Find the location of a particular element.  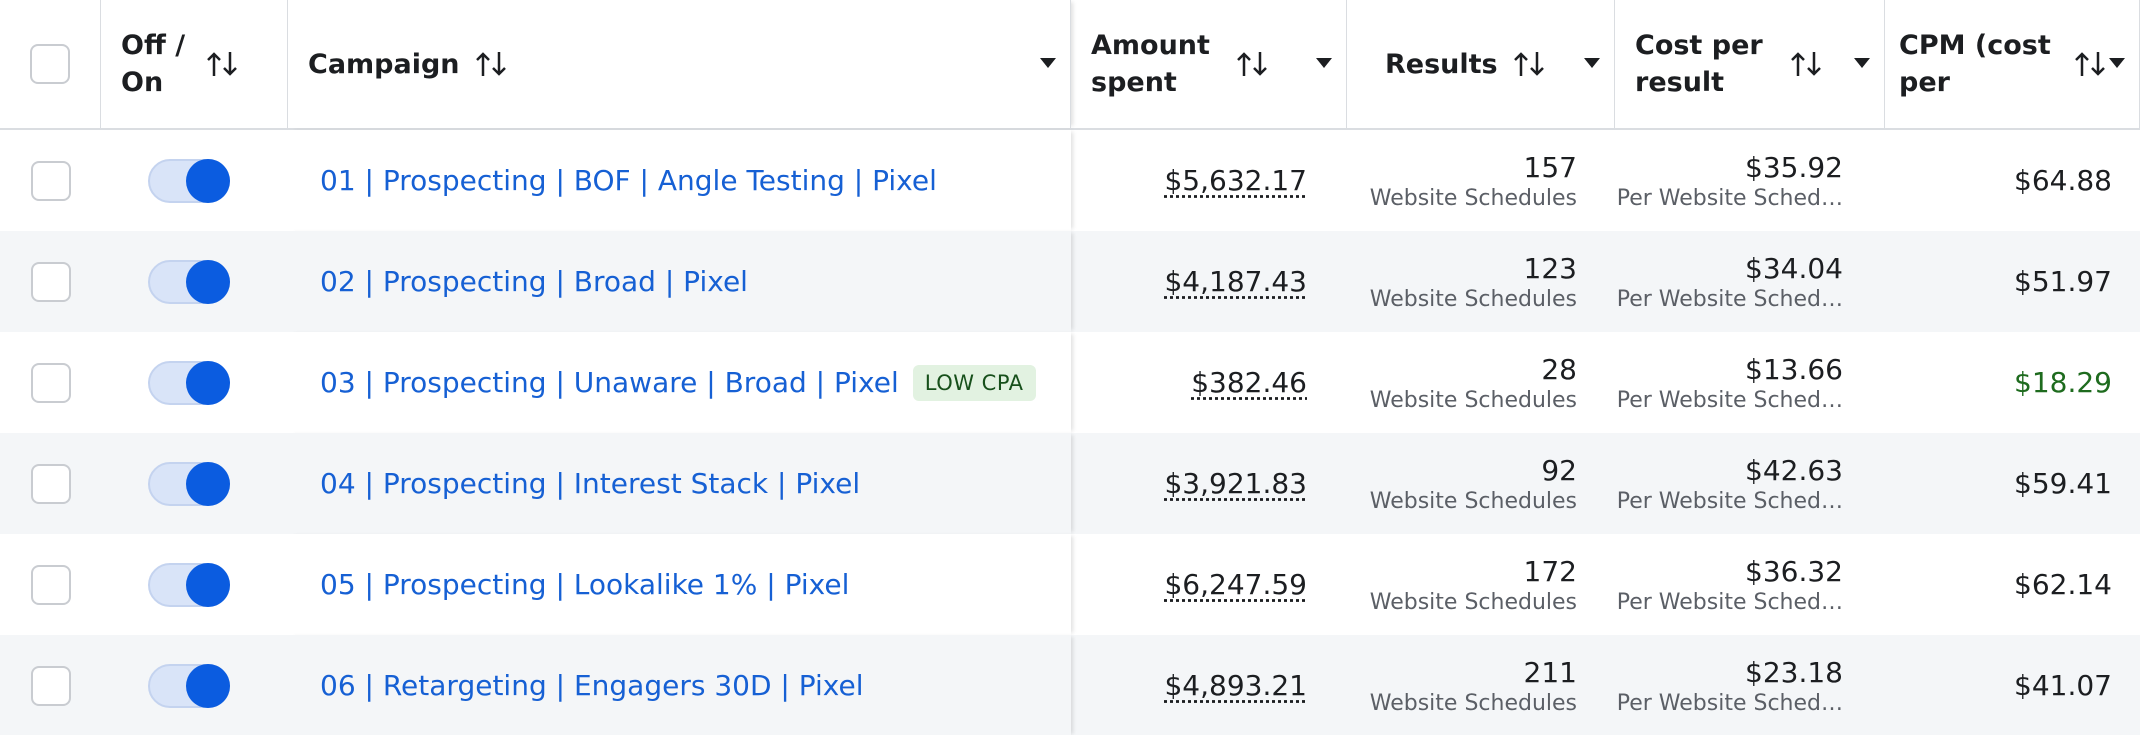

amount-cell: $3,921.83 is located at coordinates (1209, 483).